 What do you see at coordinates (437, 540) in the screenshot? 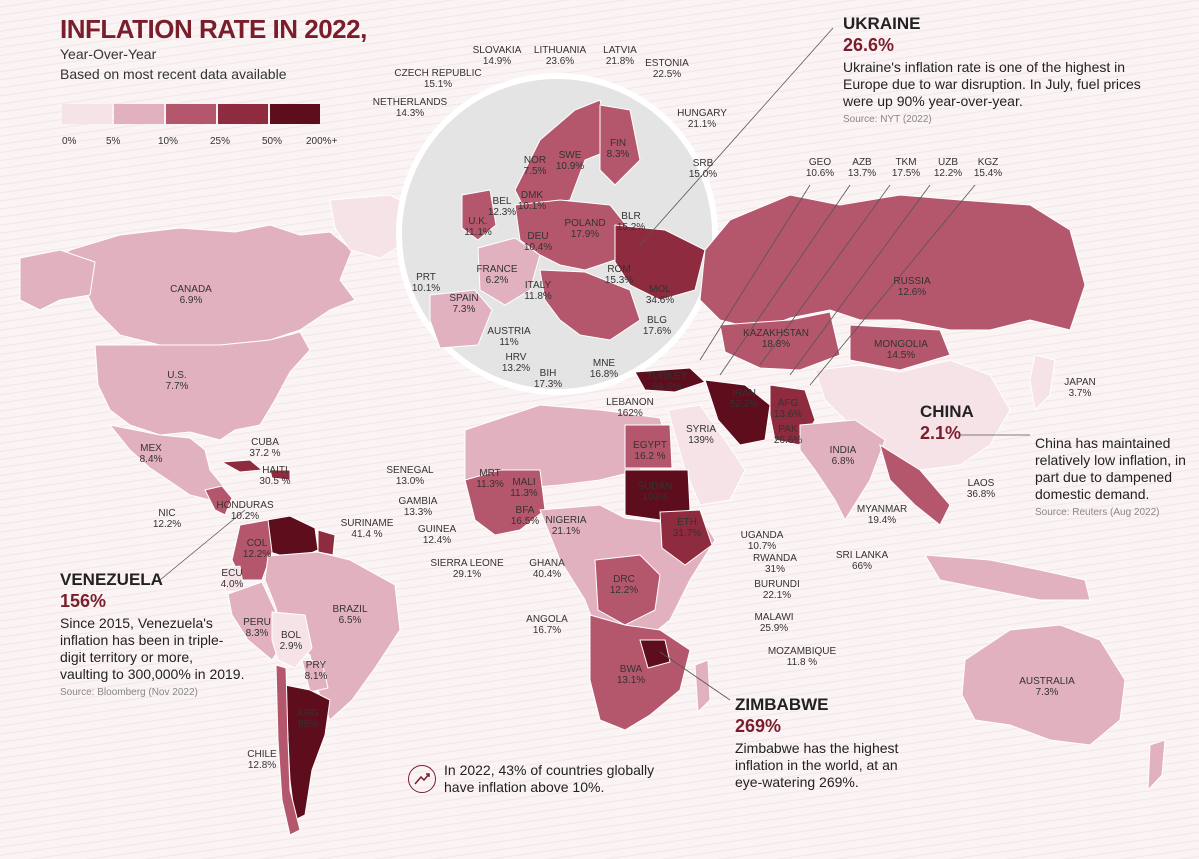
I see `country-value: 12.4%` at bounding box center [437, 540].